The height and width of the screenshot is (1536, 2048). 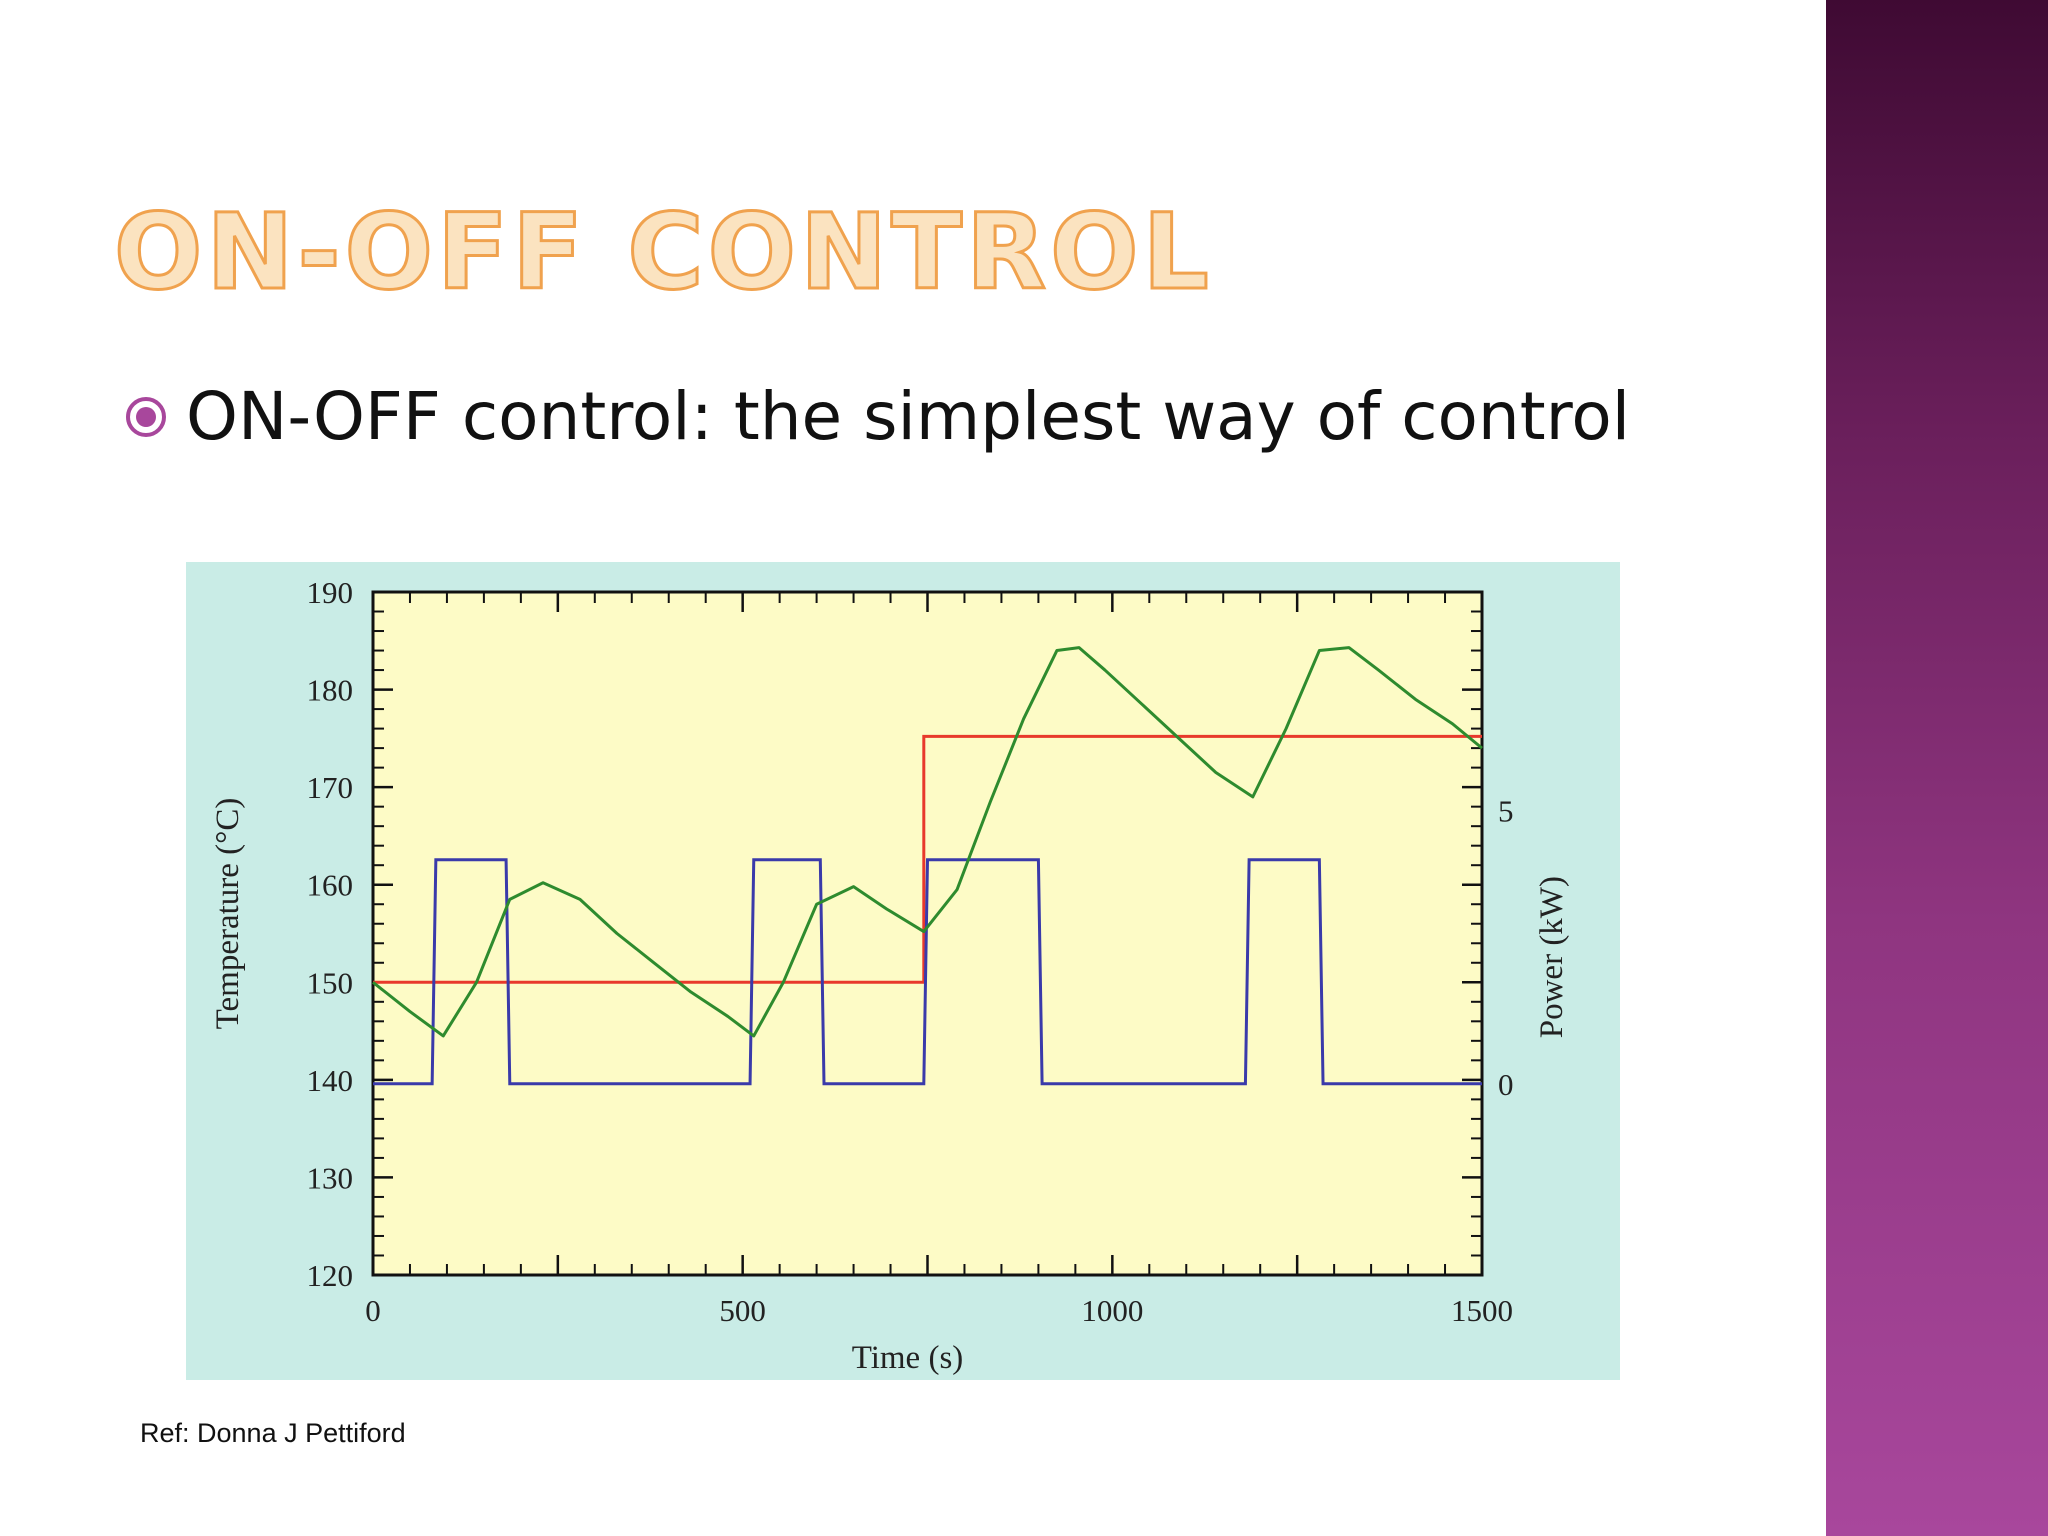 I want to click on x-tick-label: 0, so click(x=373, y=1310).